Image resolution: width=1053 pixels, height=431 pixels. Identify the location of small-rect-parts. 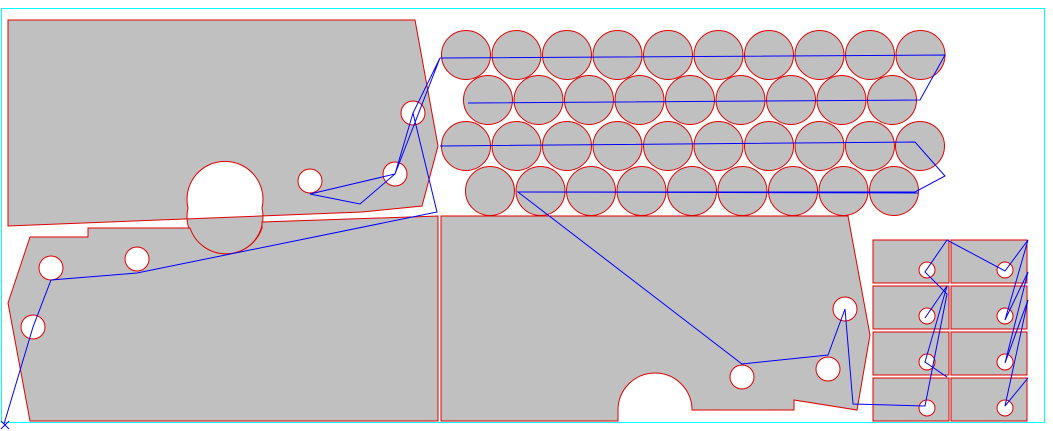
(950, 330).